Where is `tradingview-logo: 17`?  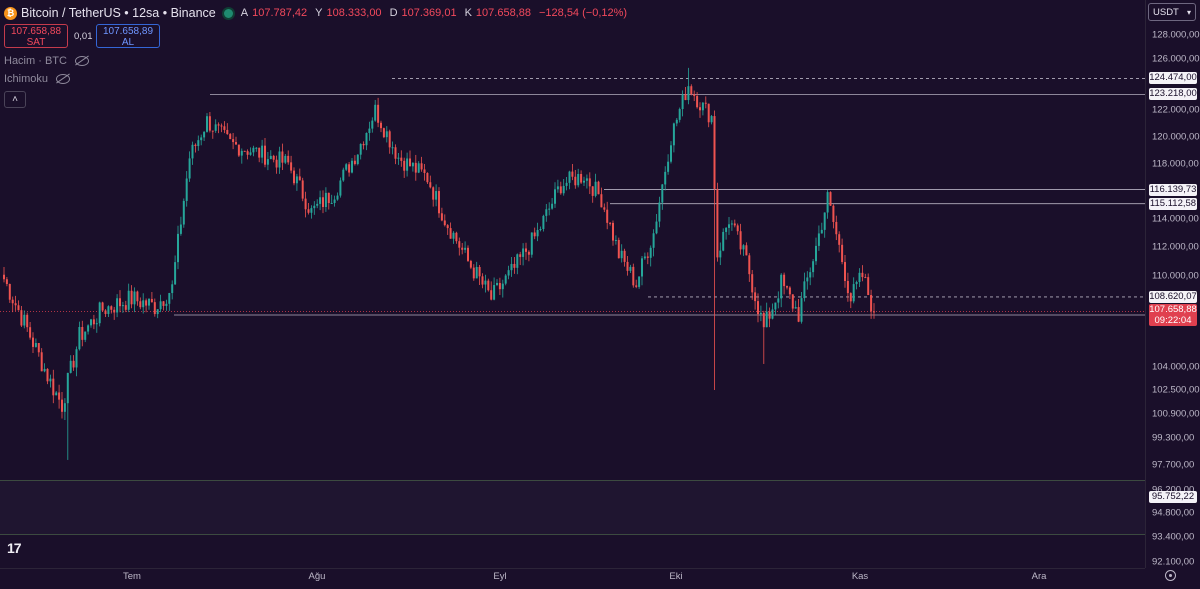 tradingview-logo: 17 is located at coordinates (14, 548).